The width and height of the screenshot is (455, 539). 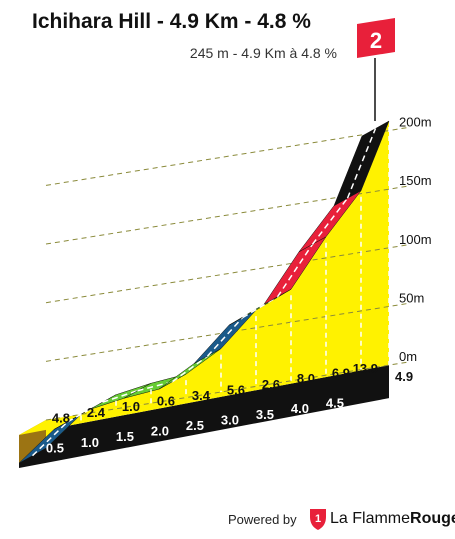 I want to click on chart-subtitle: 245 m - 4.9 Km à 4.8 %, so click(x=263, y=53).